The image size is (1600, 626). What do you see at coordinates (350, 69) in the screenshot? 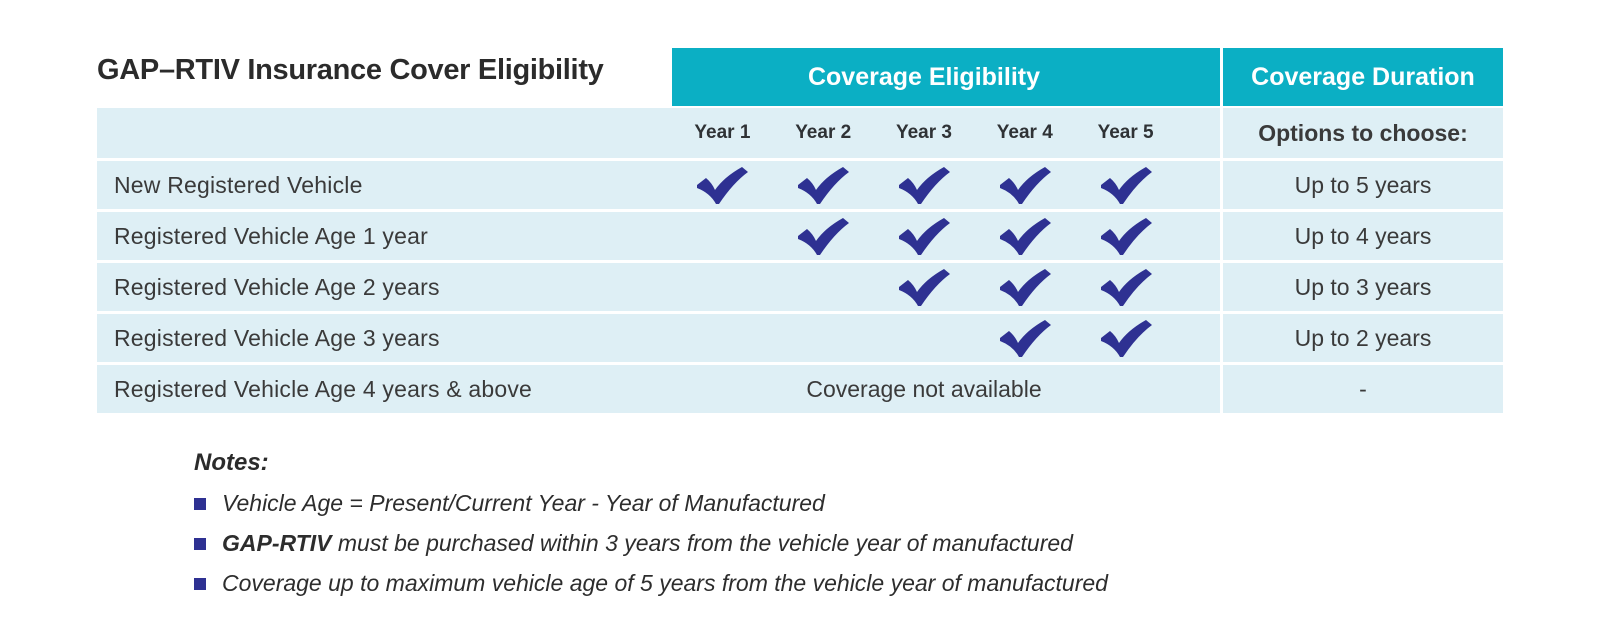
I see `page-title: GAP–RTIV Insurance Cover Eligibility` at bounding box center [350, 69].